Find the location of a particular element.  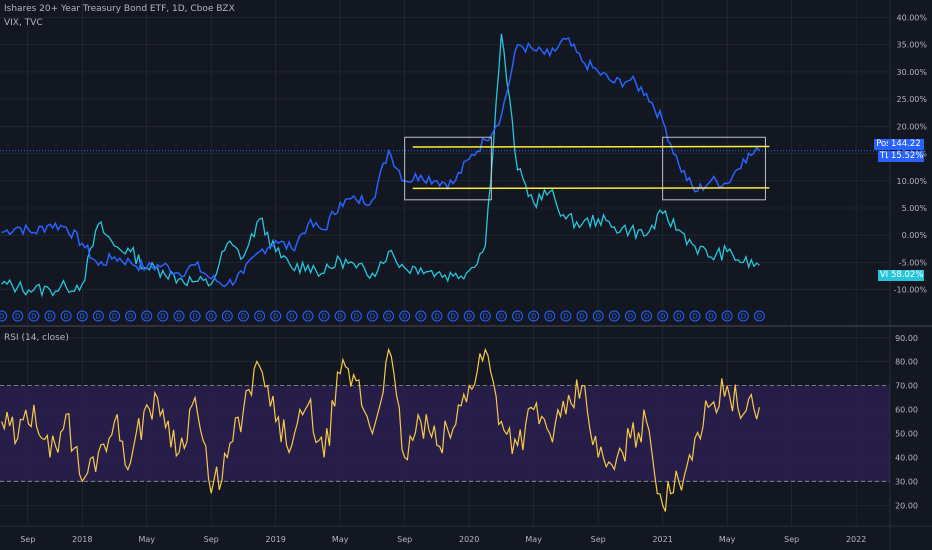

y-tick-label: 5.00% is located at coordinates (915, 208).